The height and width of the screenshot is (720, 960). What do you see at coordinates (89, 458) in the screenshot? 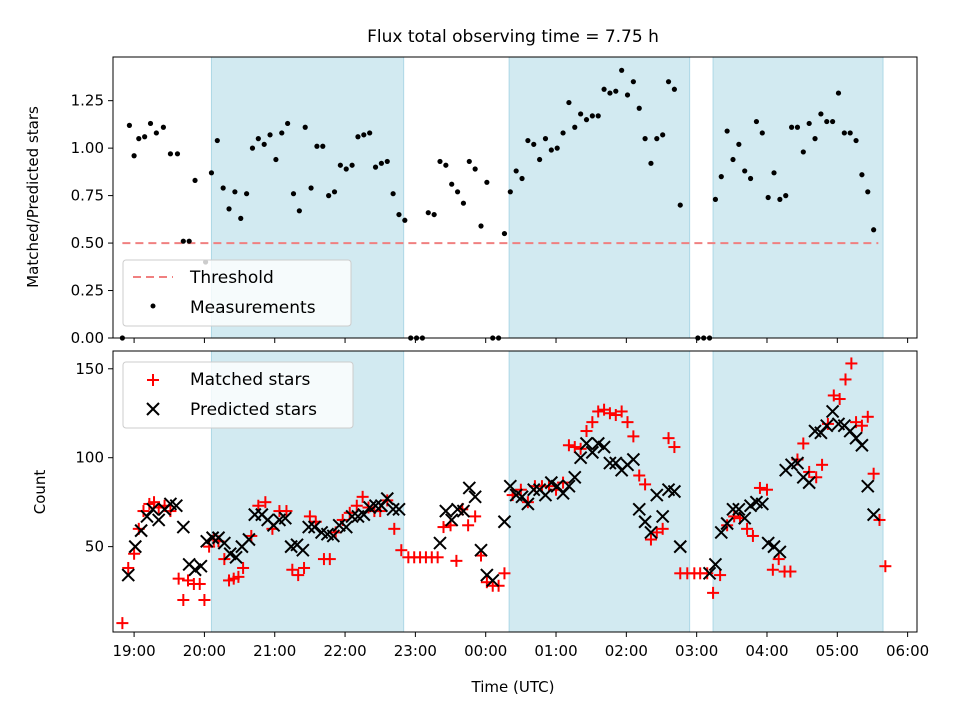
I see `bottom-y-tick-label: 100` at bounding box center [89, 458].